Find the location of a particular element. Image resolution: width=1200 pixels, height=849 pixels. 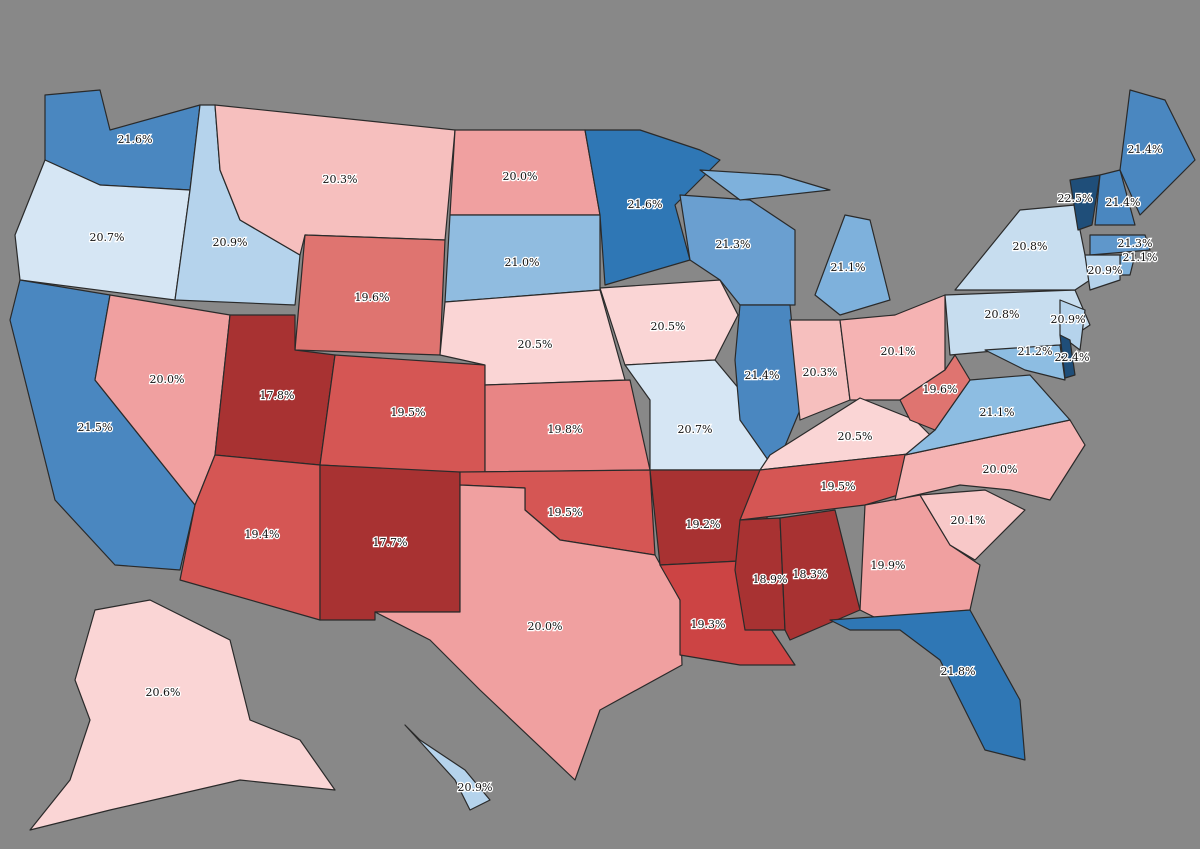

state-label: 18.3% is located at coordinates (810, 574).